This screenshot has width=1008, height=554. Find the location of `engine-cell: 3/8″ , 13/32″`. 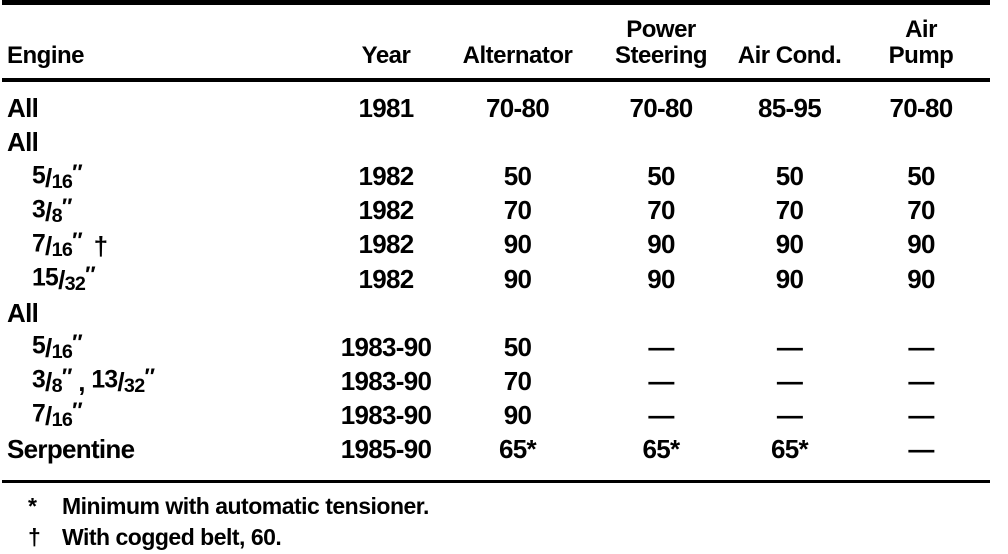

engine-cell: 3/8″ , 13/32″ is located at coordinates (94, 381).